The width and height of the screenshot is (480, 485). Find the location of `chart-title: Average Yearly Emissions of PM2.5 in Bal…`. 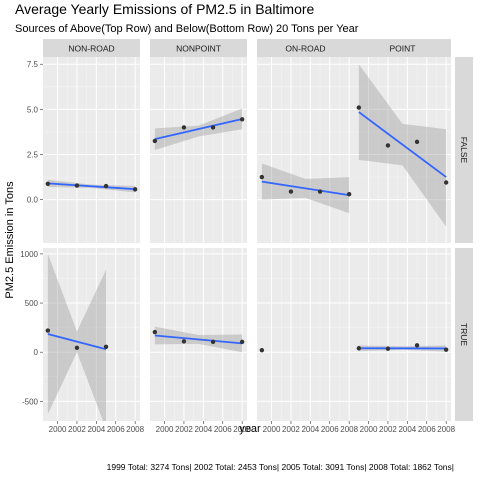

chart-title: Average Yearly Emissions of PM2.5 in Bal… is located at coordinates (165, 9).